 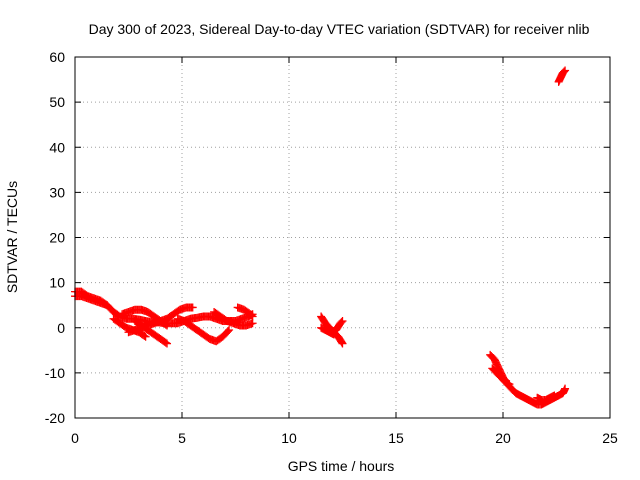 What do you see at coordinates (503, 438) in the screenshot?
I see `x-tick-label: 20` at bounding box center [503, 438].